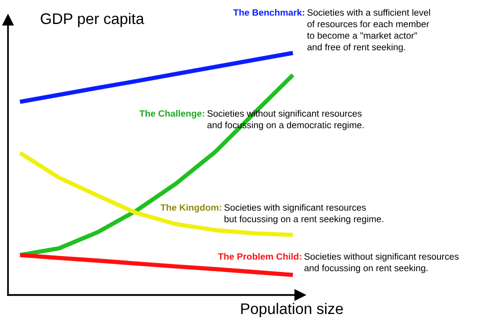 The width and height of the screenshot is (480, 320). Describe the element at coordinates (171, 114) in the screenshot. I see `text: The Challenge:` at that location.